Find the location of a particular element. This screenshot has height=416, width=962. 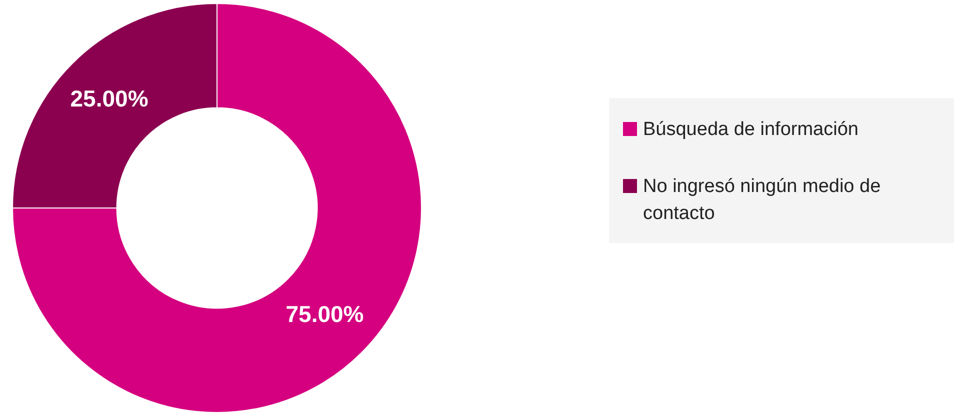

legend-label: No ingresó ningún medio de contacto is located at coordinates (762, 200).